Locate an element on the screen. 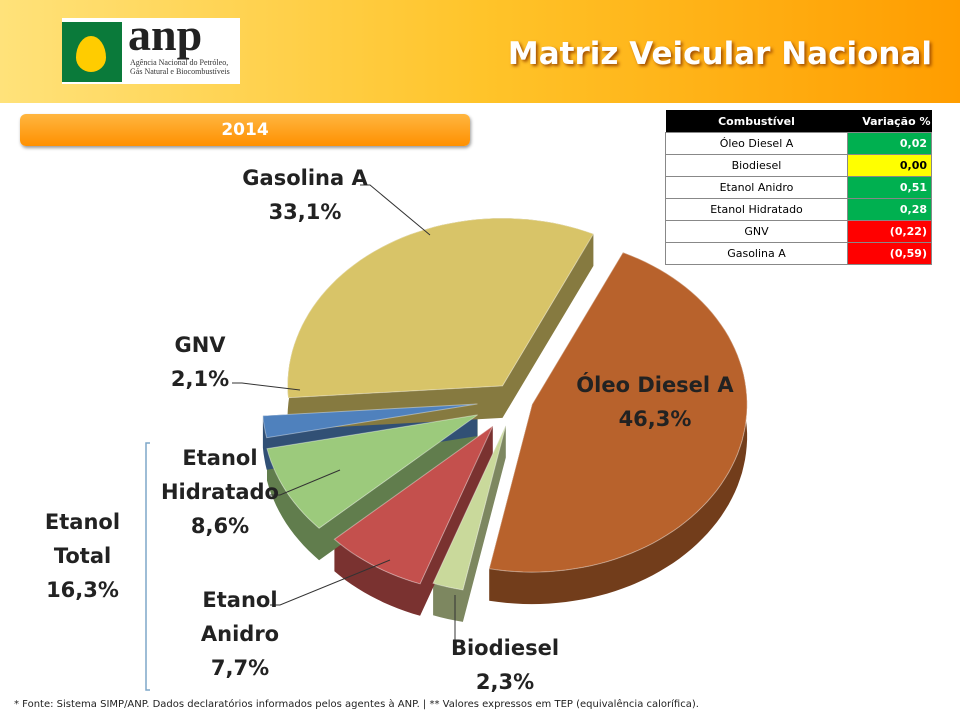 This screenshot has width=960, height=720. slice-label: Óleo Diesel A 46,3% is located at coordinates (655, 402).